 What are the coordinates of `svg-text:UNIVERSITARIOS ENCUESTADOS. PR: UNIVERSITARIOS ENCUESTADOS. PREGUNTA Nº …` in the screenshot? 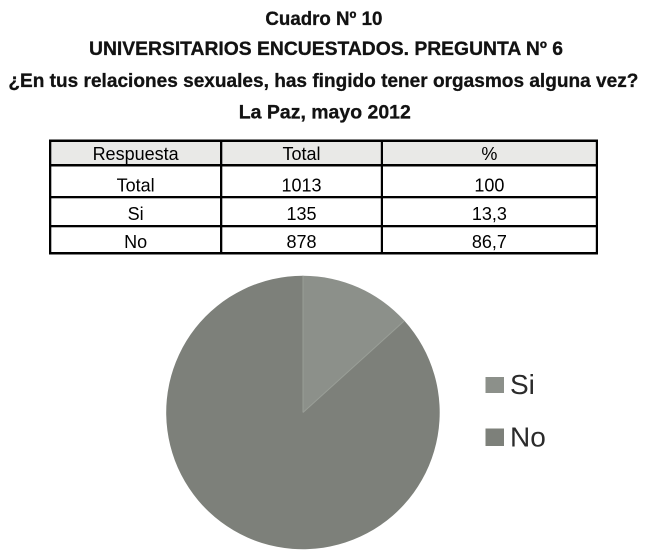 It's located at (326, 49).